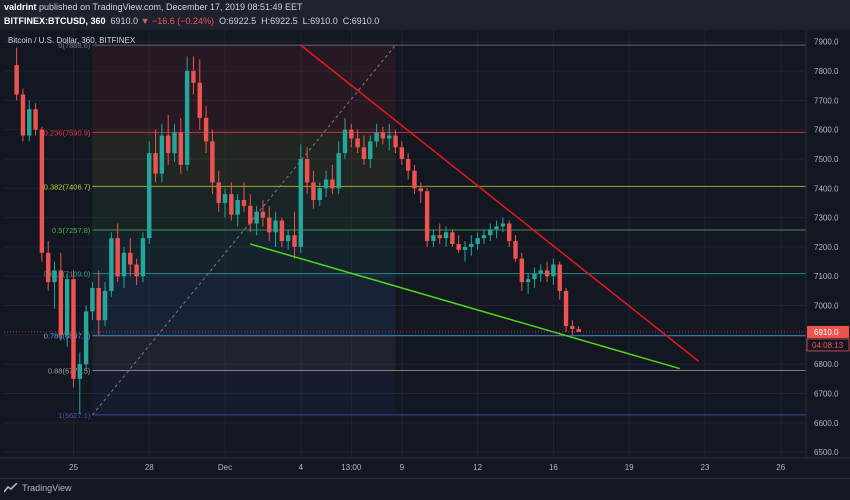  I want to click on tradingview-brand: TradingView, so click(38, 488).